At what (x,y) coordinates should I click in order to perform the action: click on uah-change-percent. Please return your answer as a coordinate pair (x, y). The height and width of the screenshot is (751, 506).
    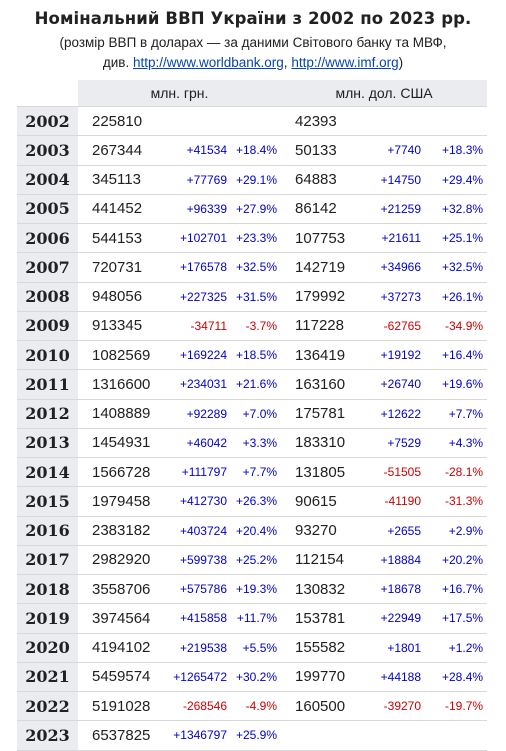
    Looking at the image, I should click on (255, 120).